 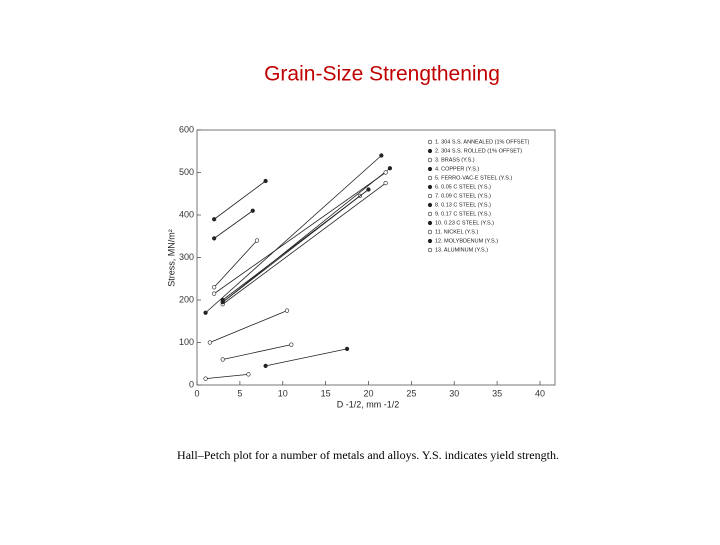 What do you see at coordinates (186, 342) in the screenshot?
I see `y-tick-label: 100` at bounding box center [186, 342].